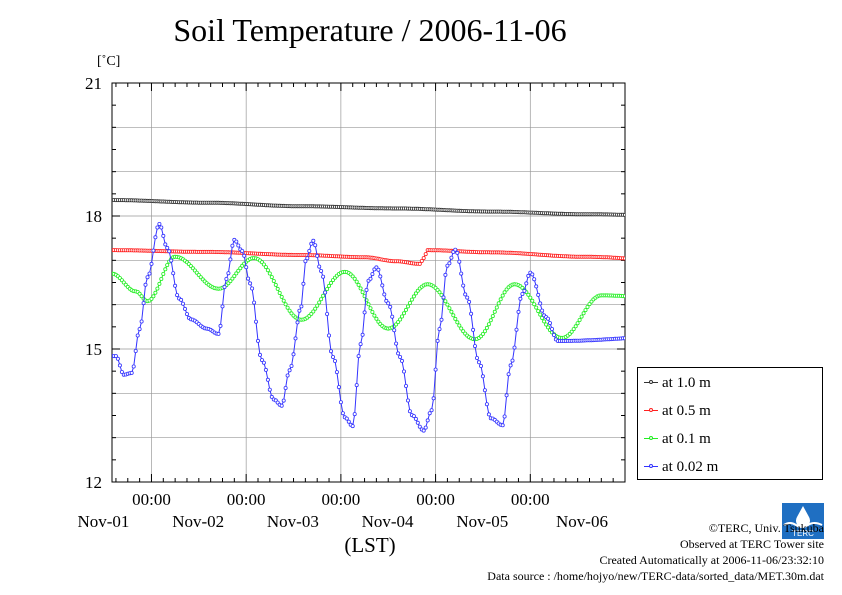 Image resolution: width=842 pixels, height=595 pixels. I want to click on legend-swatch-0.5m, so click(651, 411).